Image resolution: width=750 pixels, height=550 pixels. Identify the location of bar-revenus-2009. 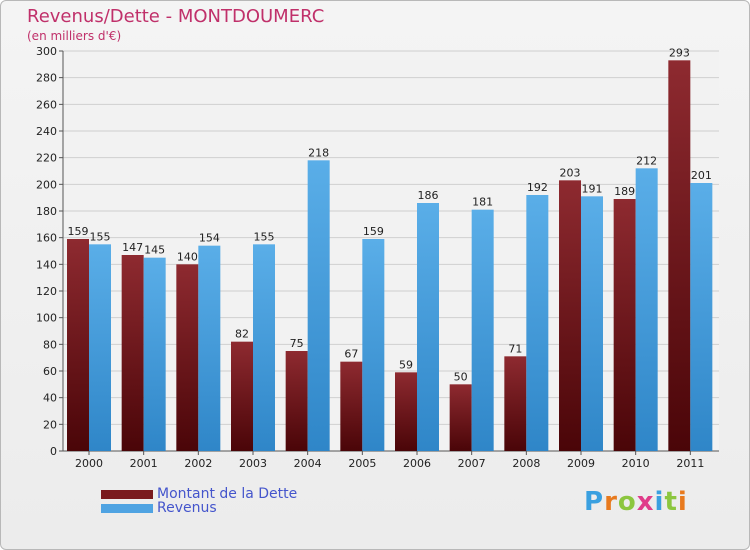
(592, 323).